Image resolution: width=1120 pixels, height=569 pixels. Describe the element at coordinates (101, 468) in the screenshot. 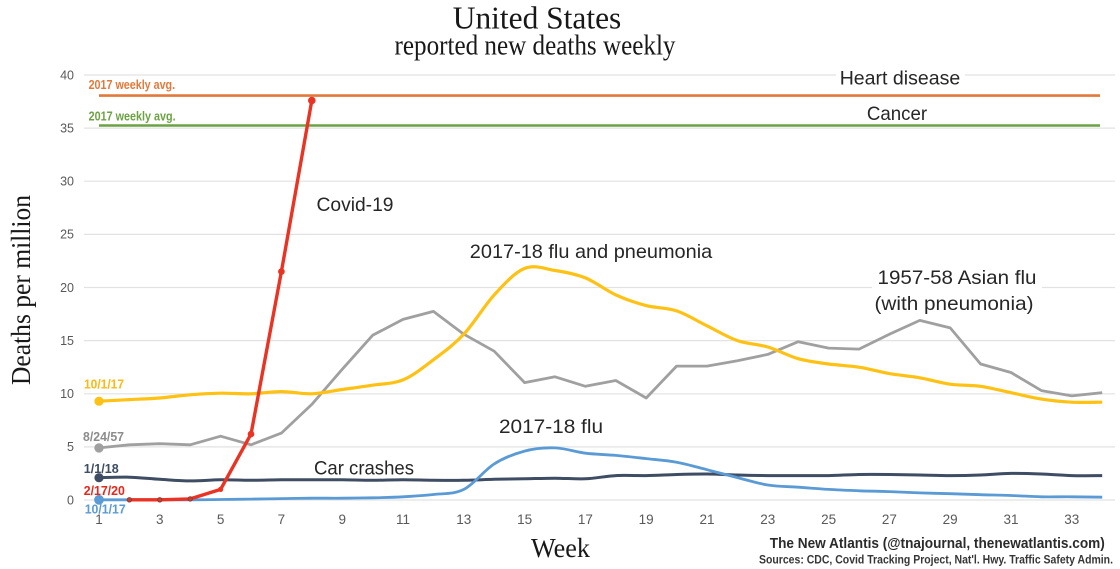

I see `svg-text: 1/1/18` at that location.